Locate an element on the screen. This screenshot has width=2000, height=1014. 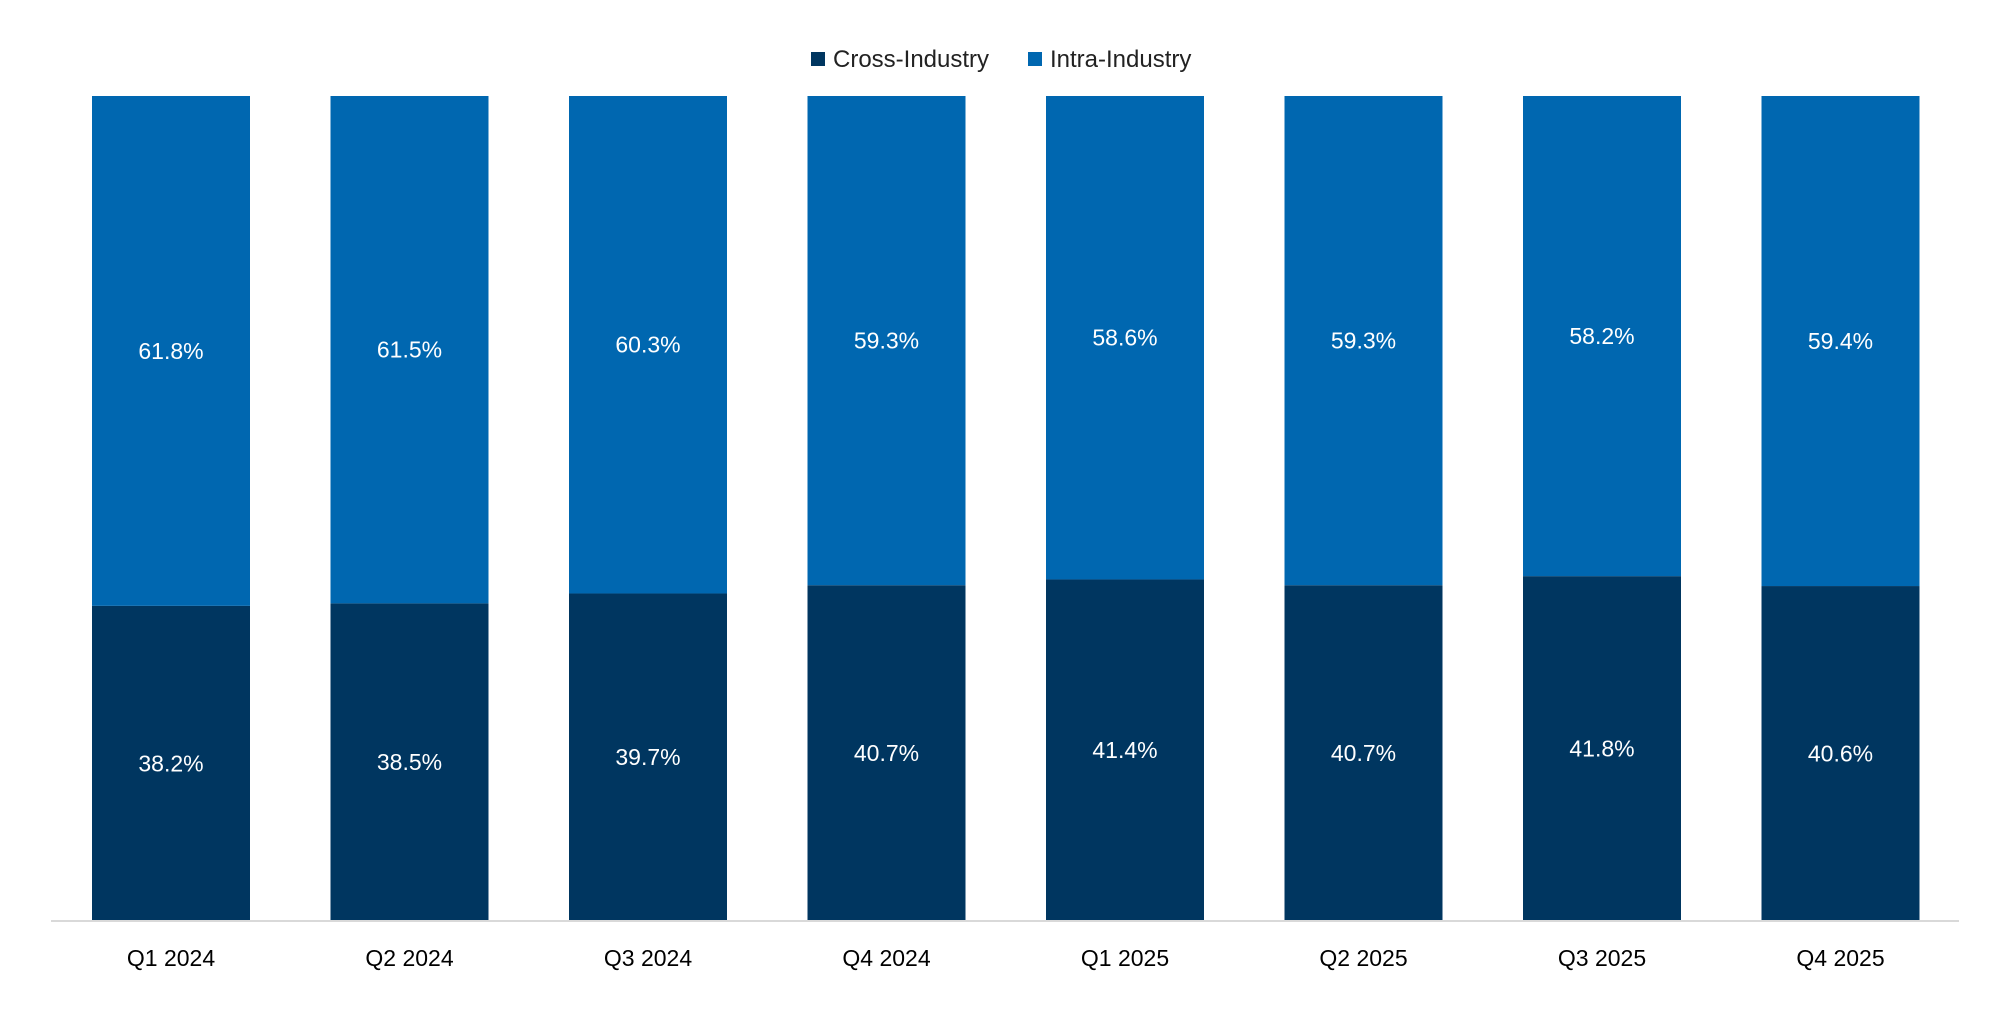
bar-cross-industry-q2-2025 is located at coordinates (1363, 753).